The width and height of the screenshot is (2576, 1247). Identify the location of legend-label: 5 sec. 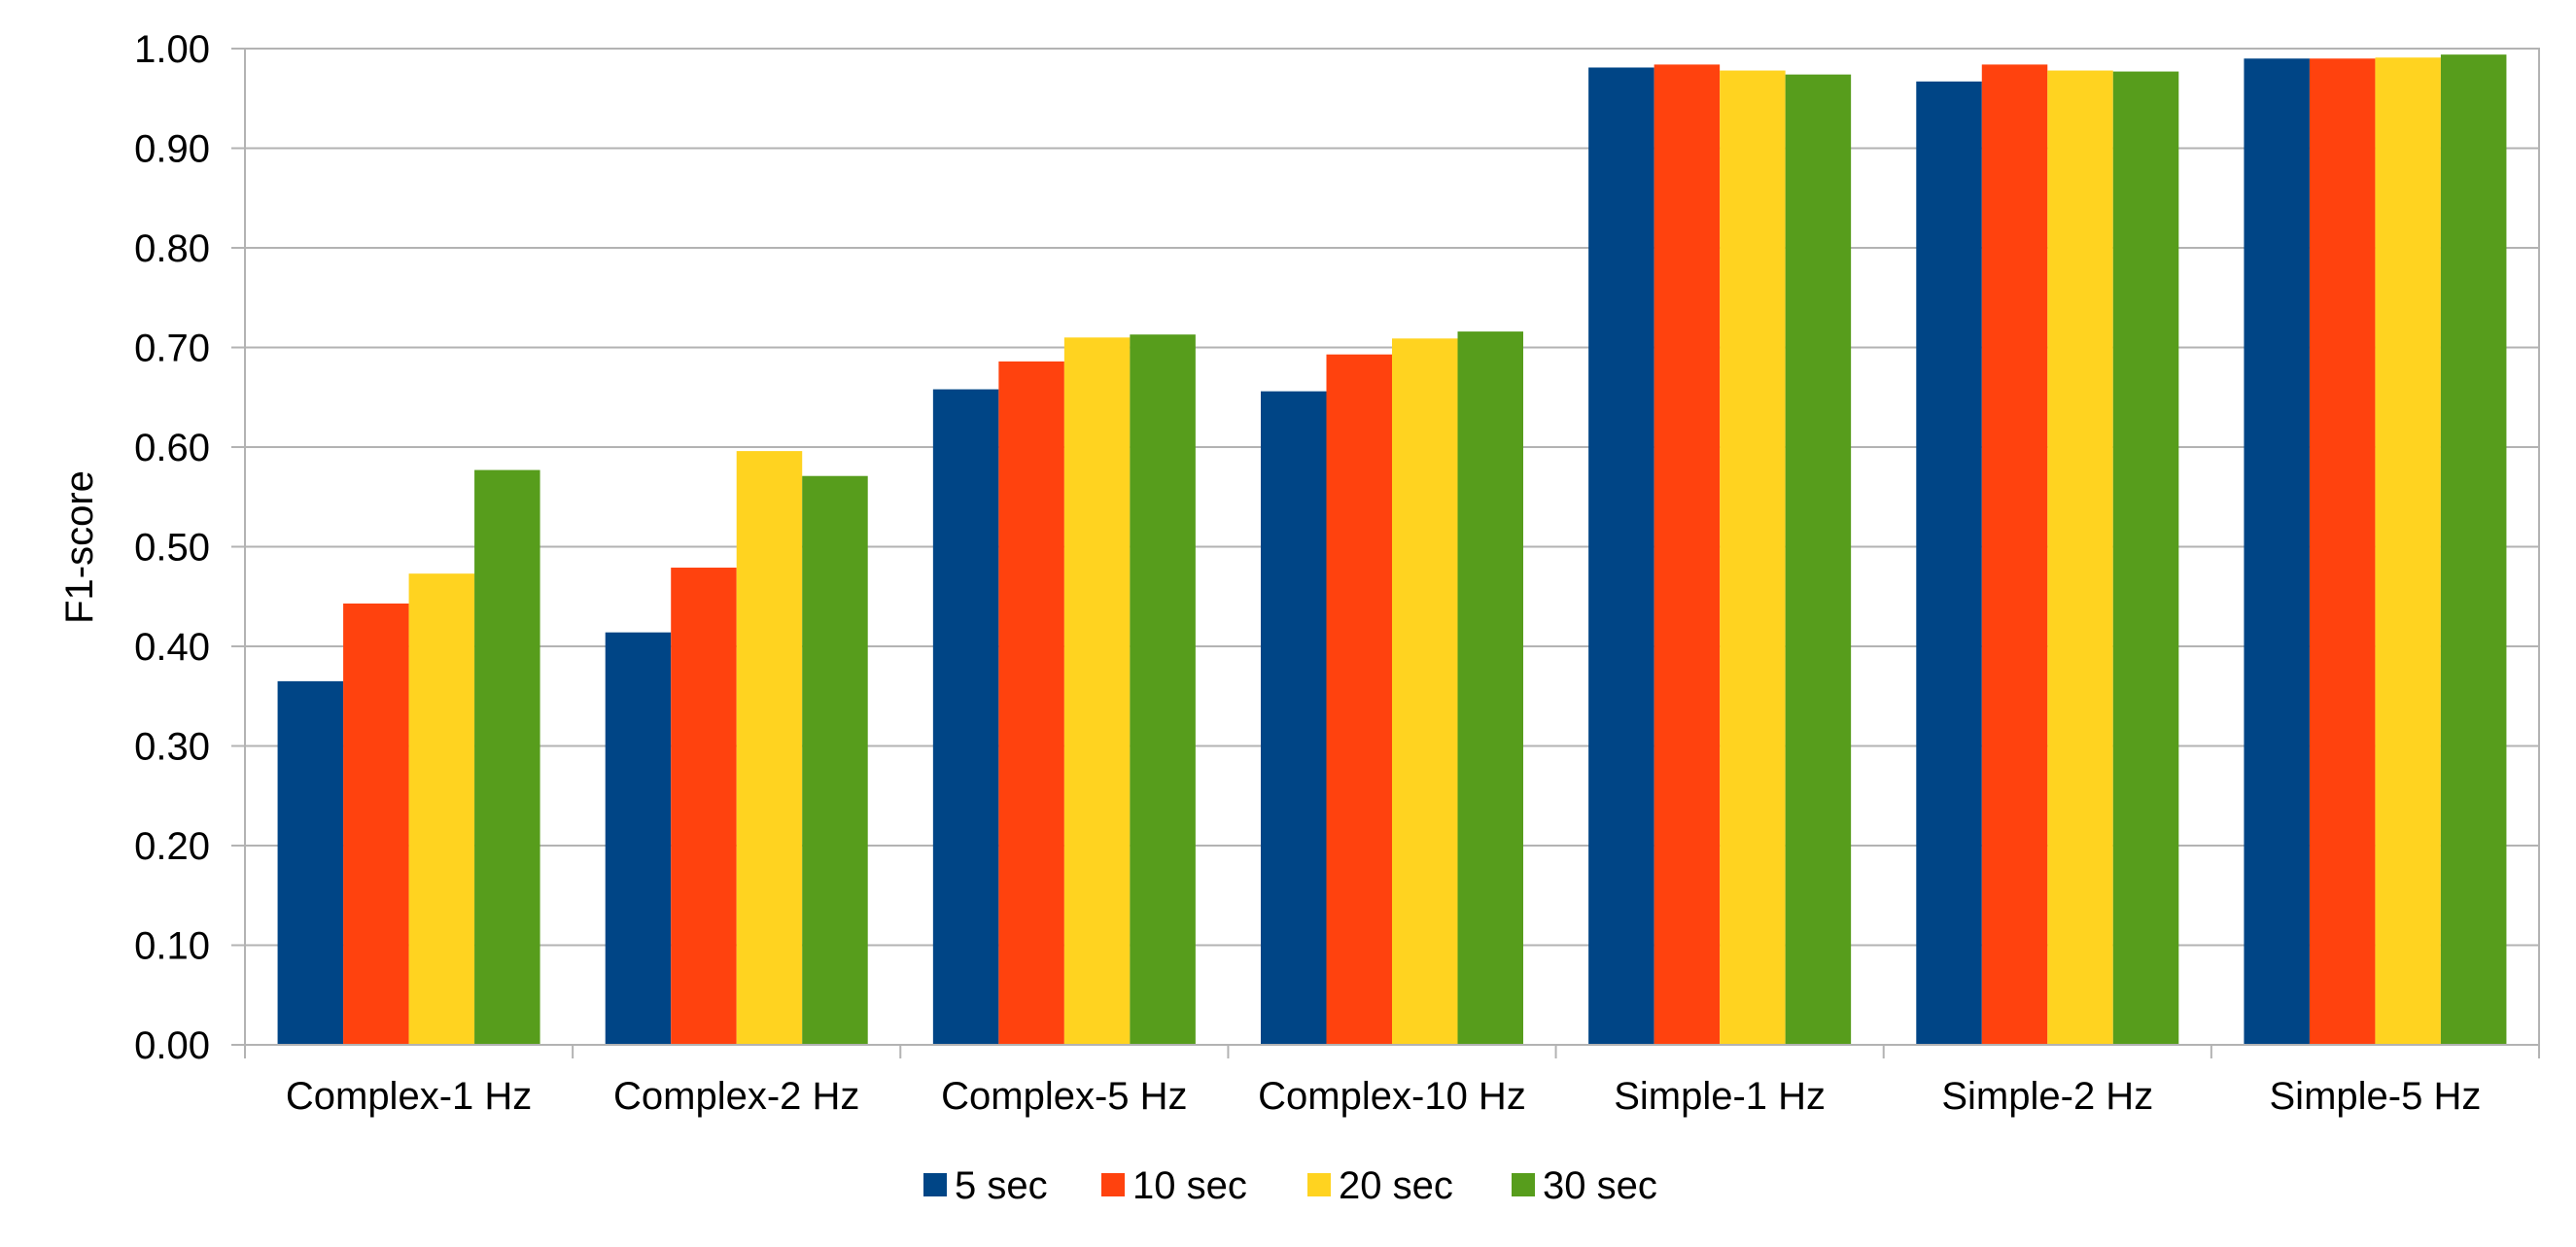
(1001, 1185).